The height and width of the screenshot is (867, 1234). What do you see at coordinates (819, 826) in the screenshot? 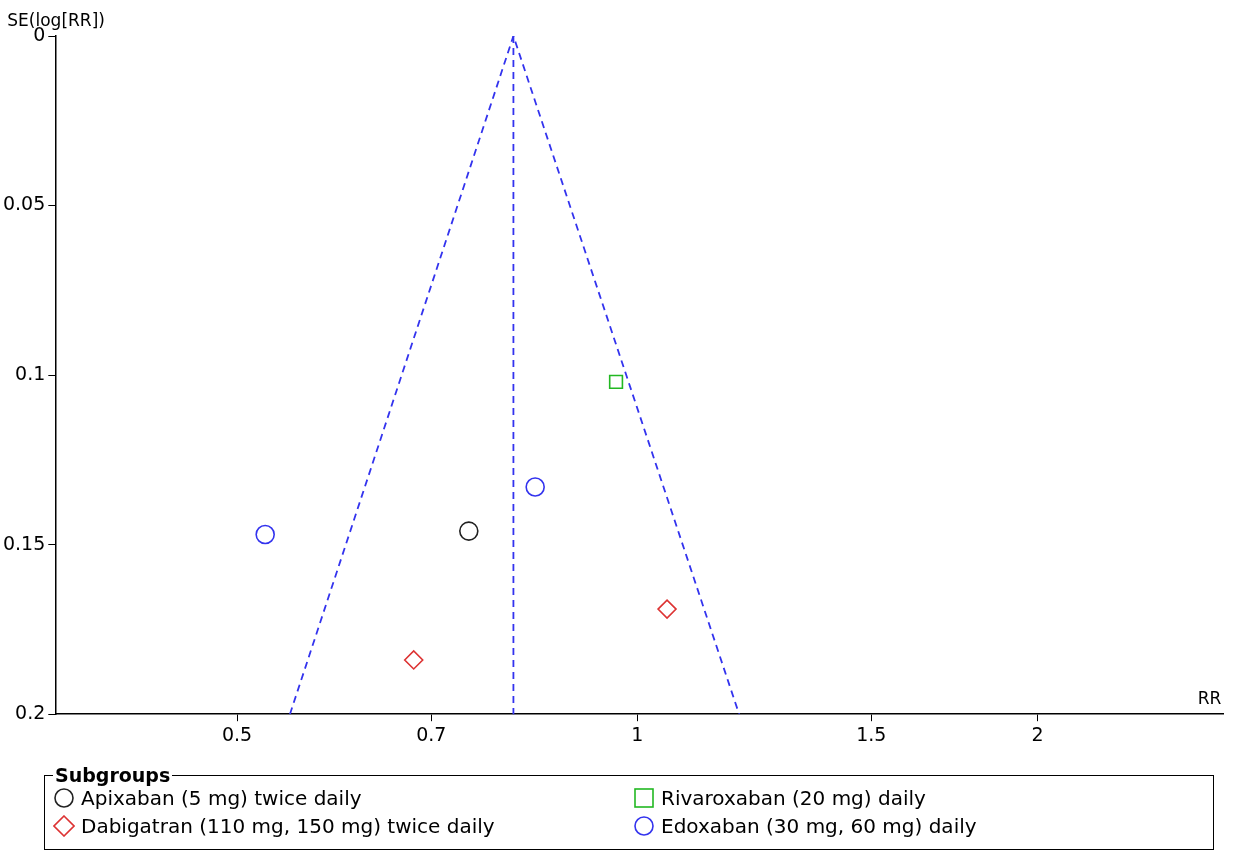
I see `legend-label: Edoxaban (30 mg, 60 mg) daily` at bounding box center [819, 826].